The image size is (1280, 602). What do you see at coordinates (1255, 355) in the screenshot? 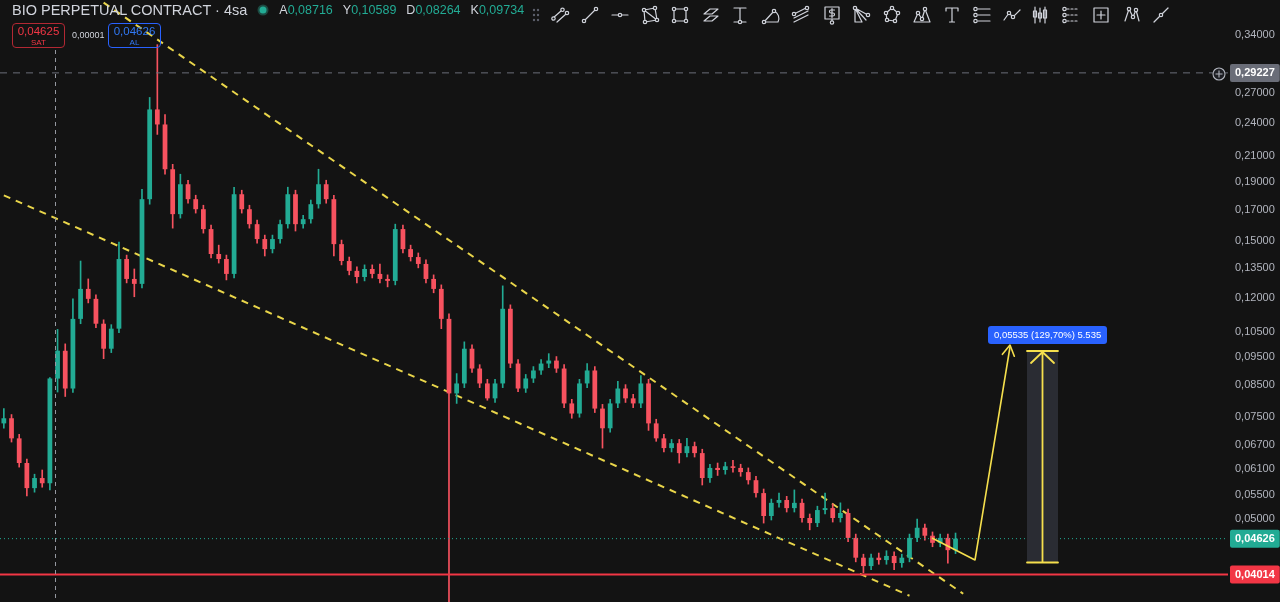
I see `y-tick-label: 0,09500` at bounding box center [1255, 355].